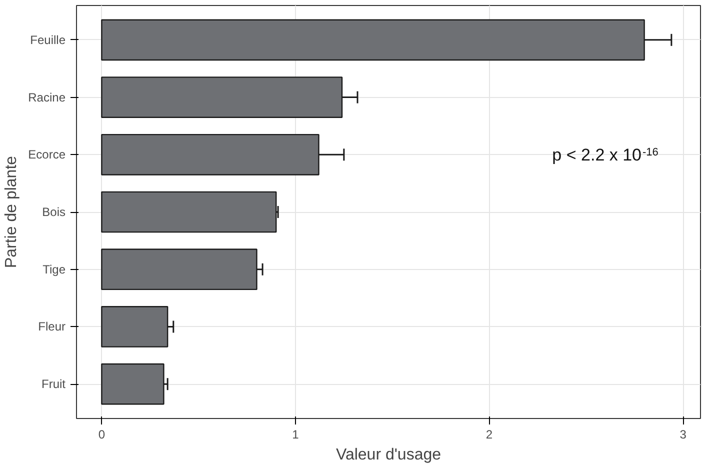  What do you see at coordinates (683, 435) in the screenshot?
I see `x-tick-label: 3` at bounding box center [683, 435].